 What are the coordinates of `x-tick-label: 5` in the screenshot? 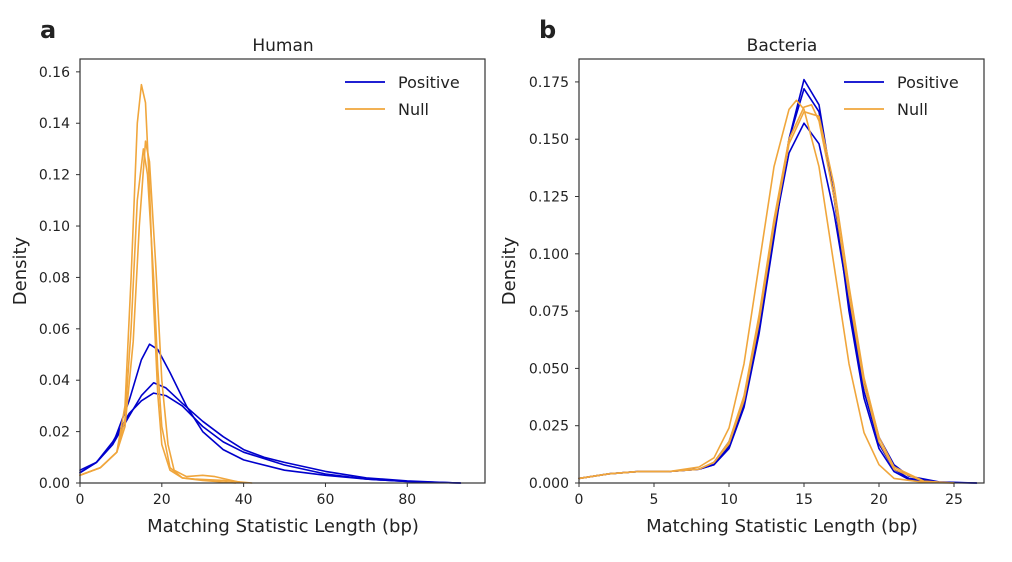 It's located at (654, 500).